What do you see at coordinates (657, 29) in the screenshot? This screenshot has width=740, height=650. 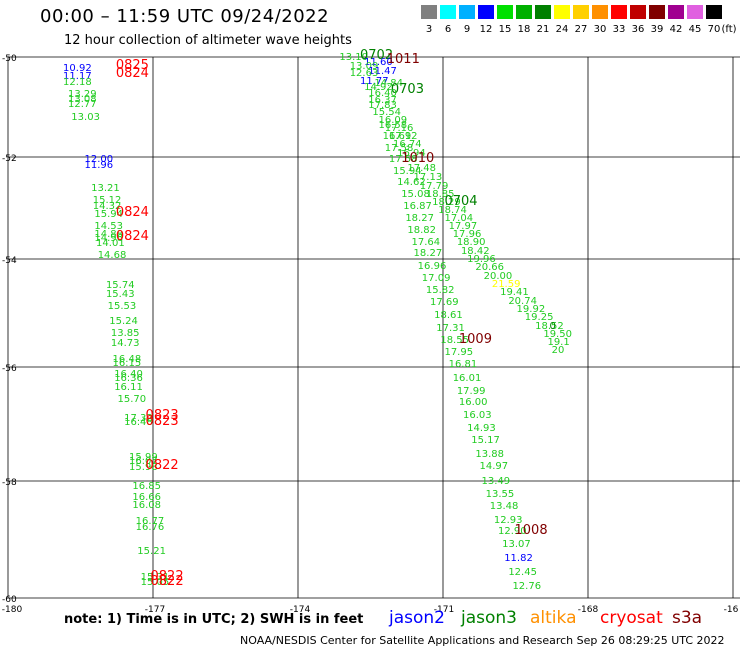 I see `scale-label: 39` at bounding box center [657, 29].